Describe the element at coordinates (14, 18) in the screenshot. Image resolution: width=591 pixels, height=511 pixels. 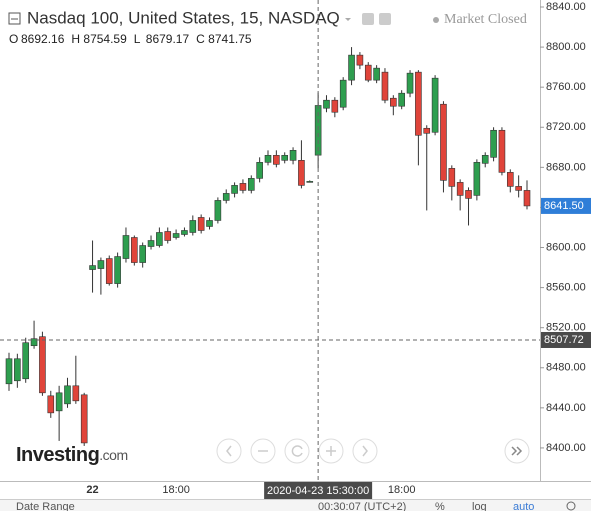
I see `collapse-icon` at that location.